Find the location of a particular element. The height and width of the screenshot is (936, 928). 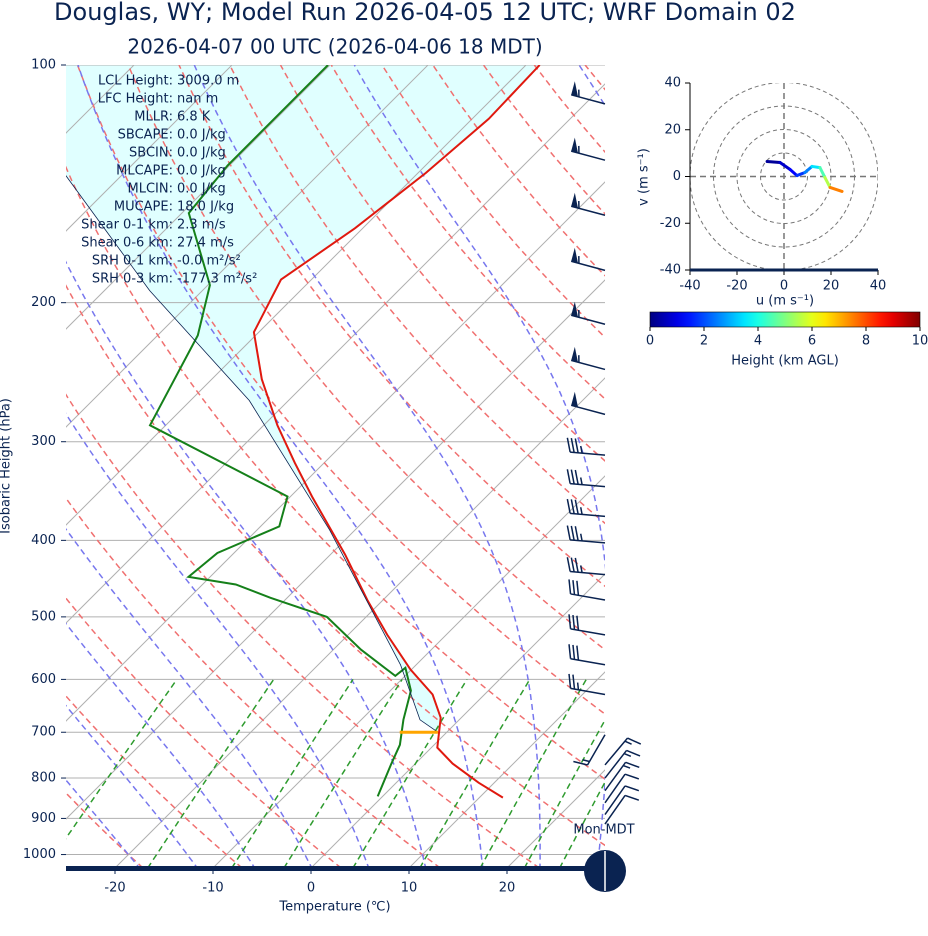

colorbar-tick-label: 8 is located at coordinates (866, 341).